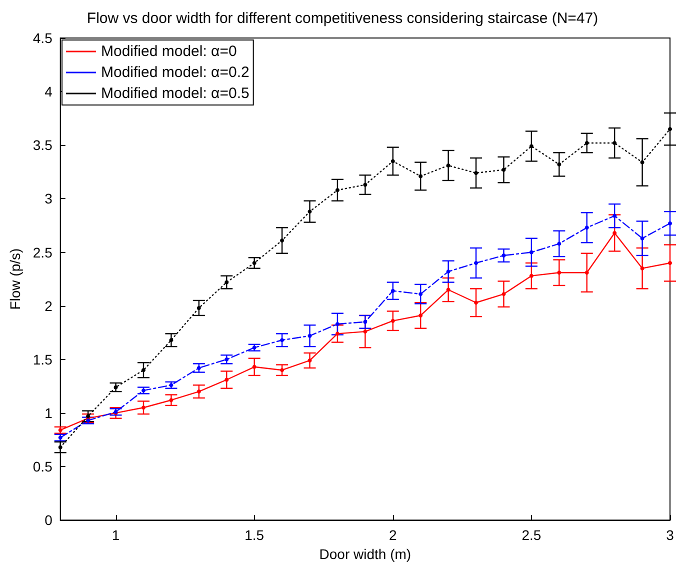  What do you see at coordinates (365, 554) in the screenshot?
I see `x-axis-title: Door width (m)` at bounding box center [365, 554].